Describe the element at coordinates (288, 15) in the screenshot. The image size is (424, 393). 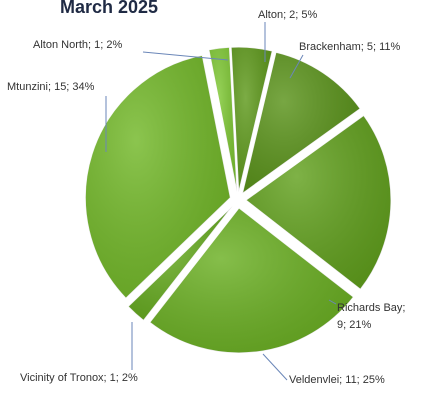
I see `data-label: Alton; 2; 5%` at that location.